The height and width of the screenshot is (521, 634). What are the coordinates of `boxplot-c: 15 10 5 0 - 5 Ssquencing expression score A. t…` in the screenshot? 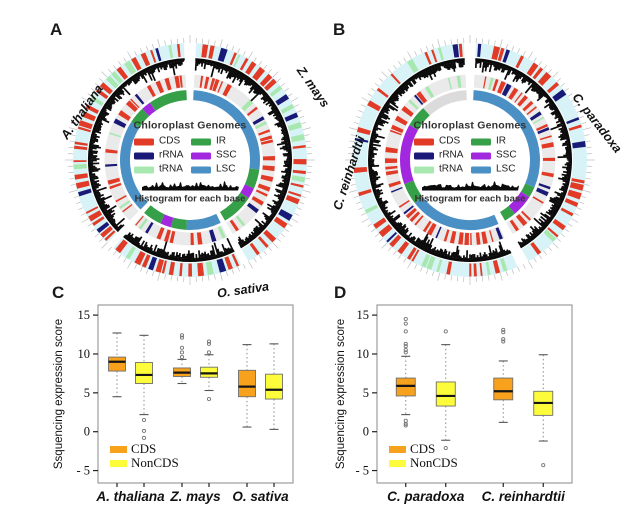 It's located at (173, 404).